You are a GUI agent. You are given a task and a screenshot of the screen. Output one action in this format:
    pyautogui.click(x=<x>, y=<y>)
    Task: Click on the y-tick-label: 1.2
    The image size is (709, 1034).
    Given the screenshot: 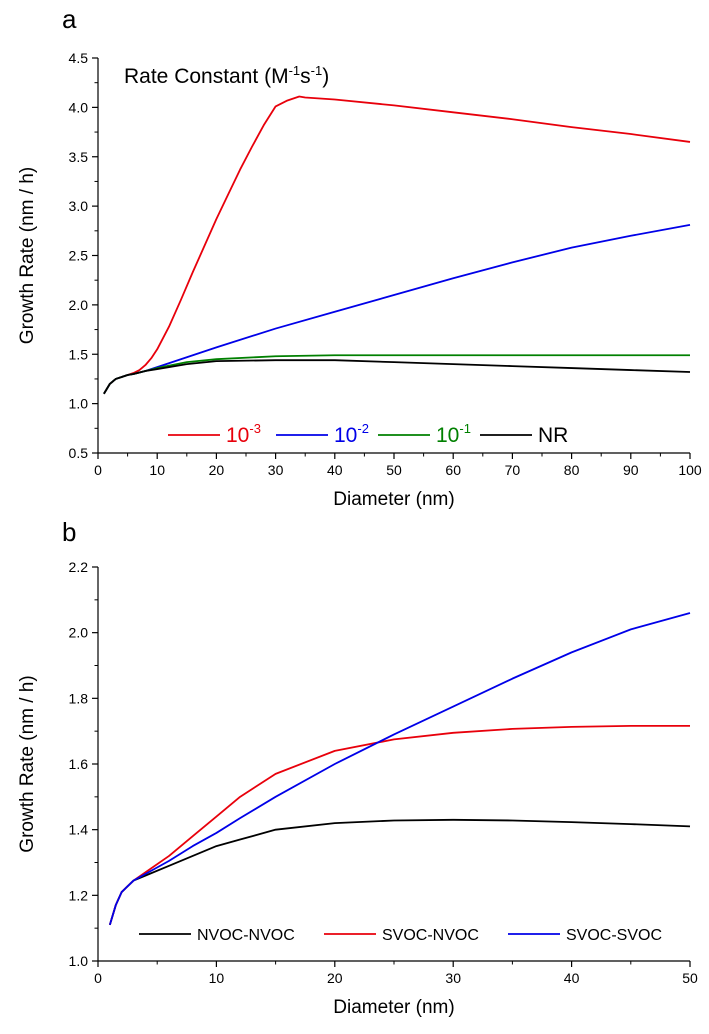 What is the action you would take?
    pyautogui.click(x=79, y=895)
    